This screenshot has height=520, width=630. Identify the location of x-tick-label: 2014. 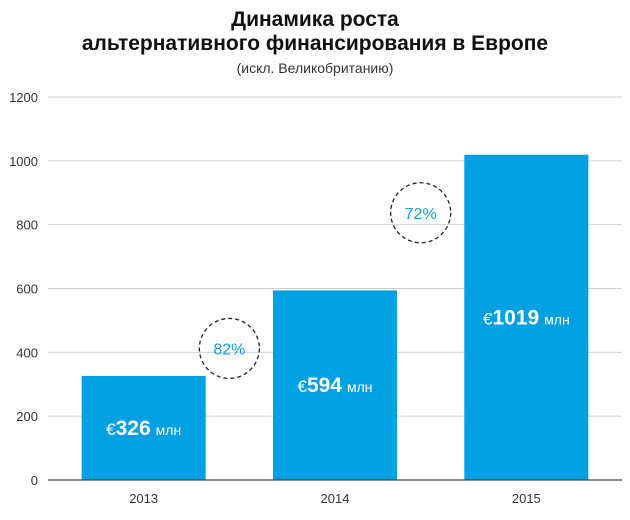
(335, 498).